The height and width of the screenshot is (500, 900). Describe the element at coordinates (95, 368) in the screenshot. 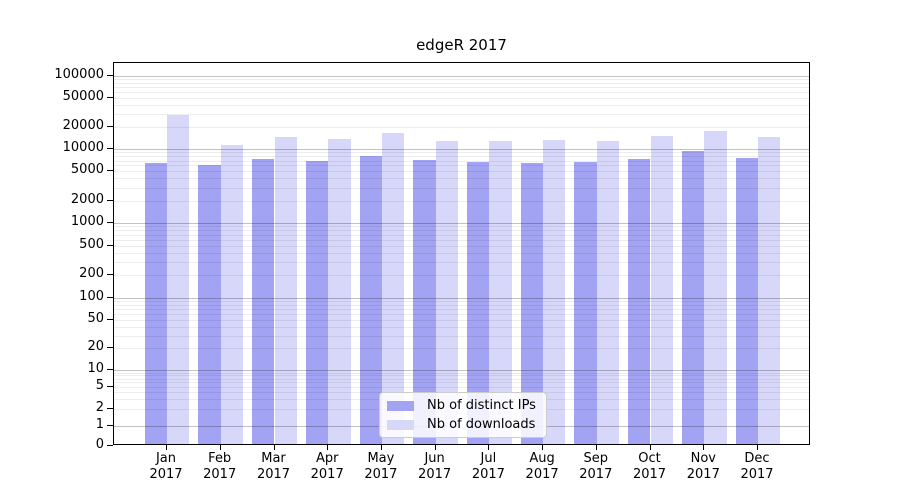

I see `y-tick-label: 10` at that location.